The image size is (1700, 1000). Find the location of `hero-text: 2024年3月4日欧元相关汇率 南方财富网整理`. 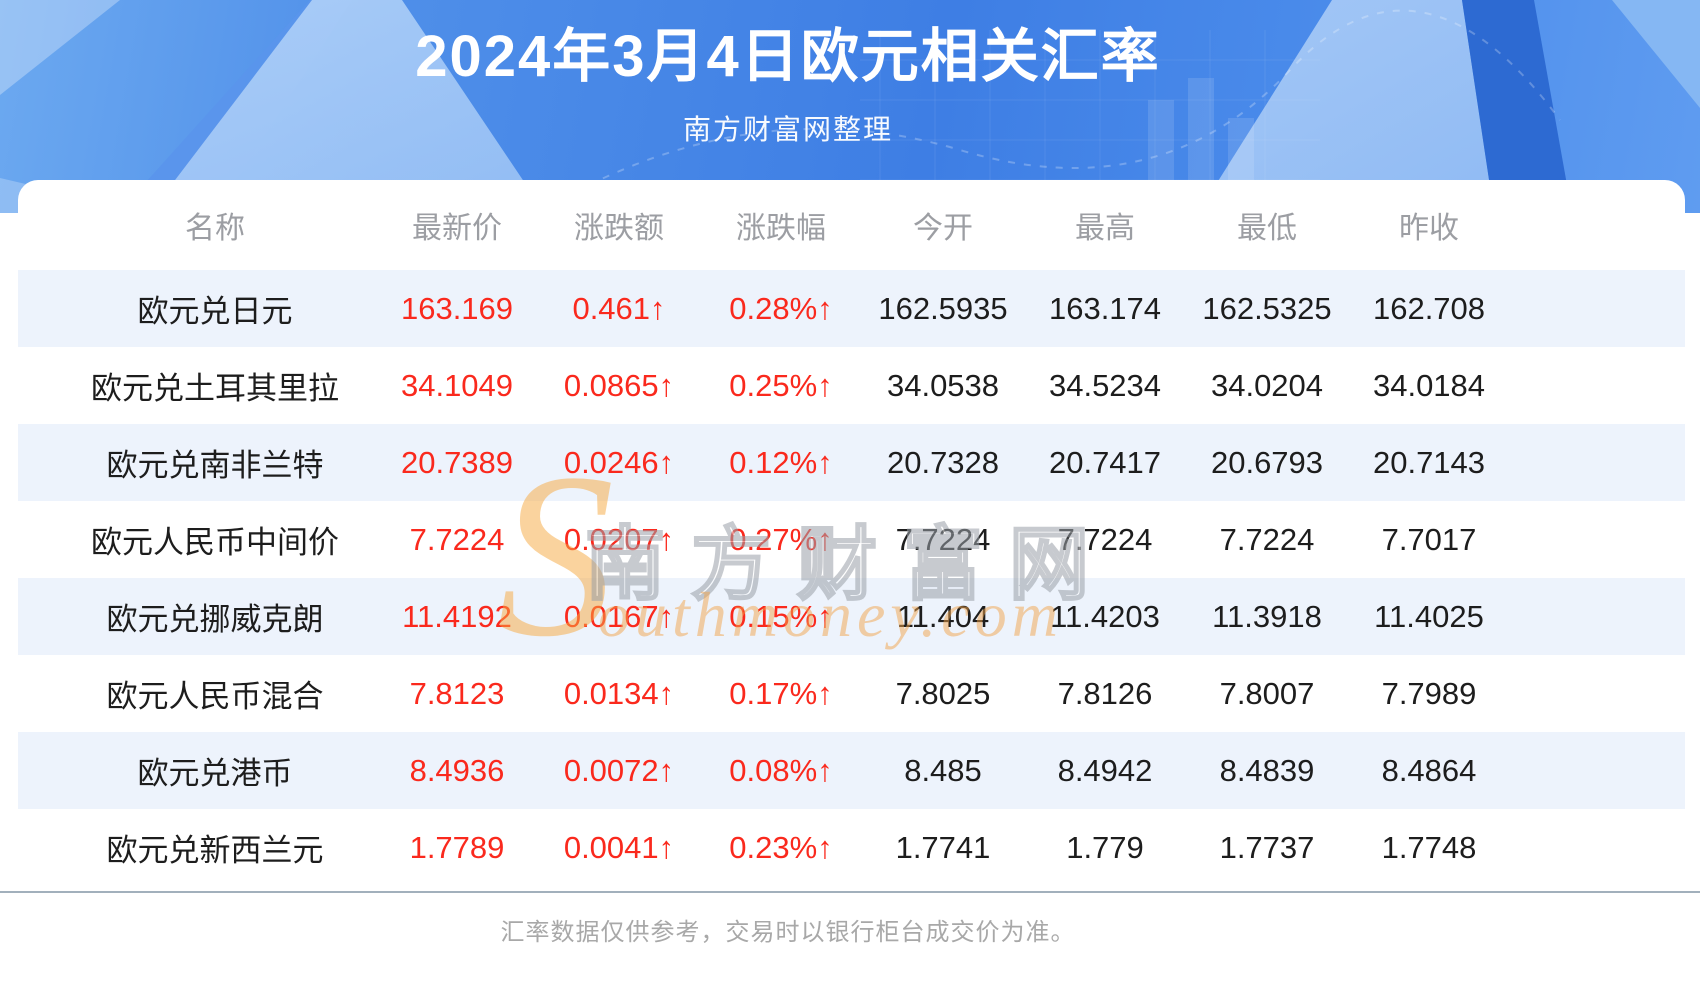

hero-text: 2024年3月4日欧元相关汇率 南方财富网整理 is located at coordinates (788, 74).